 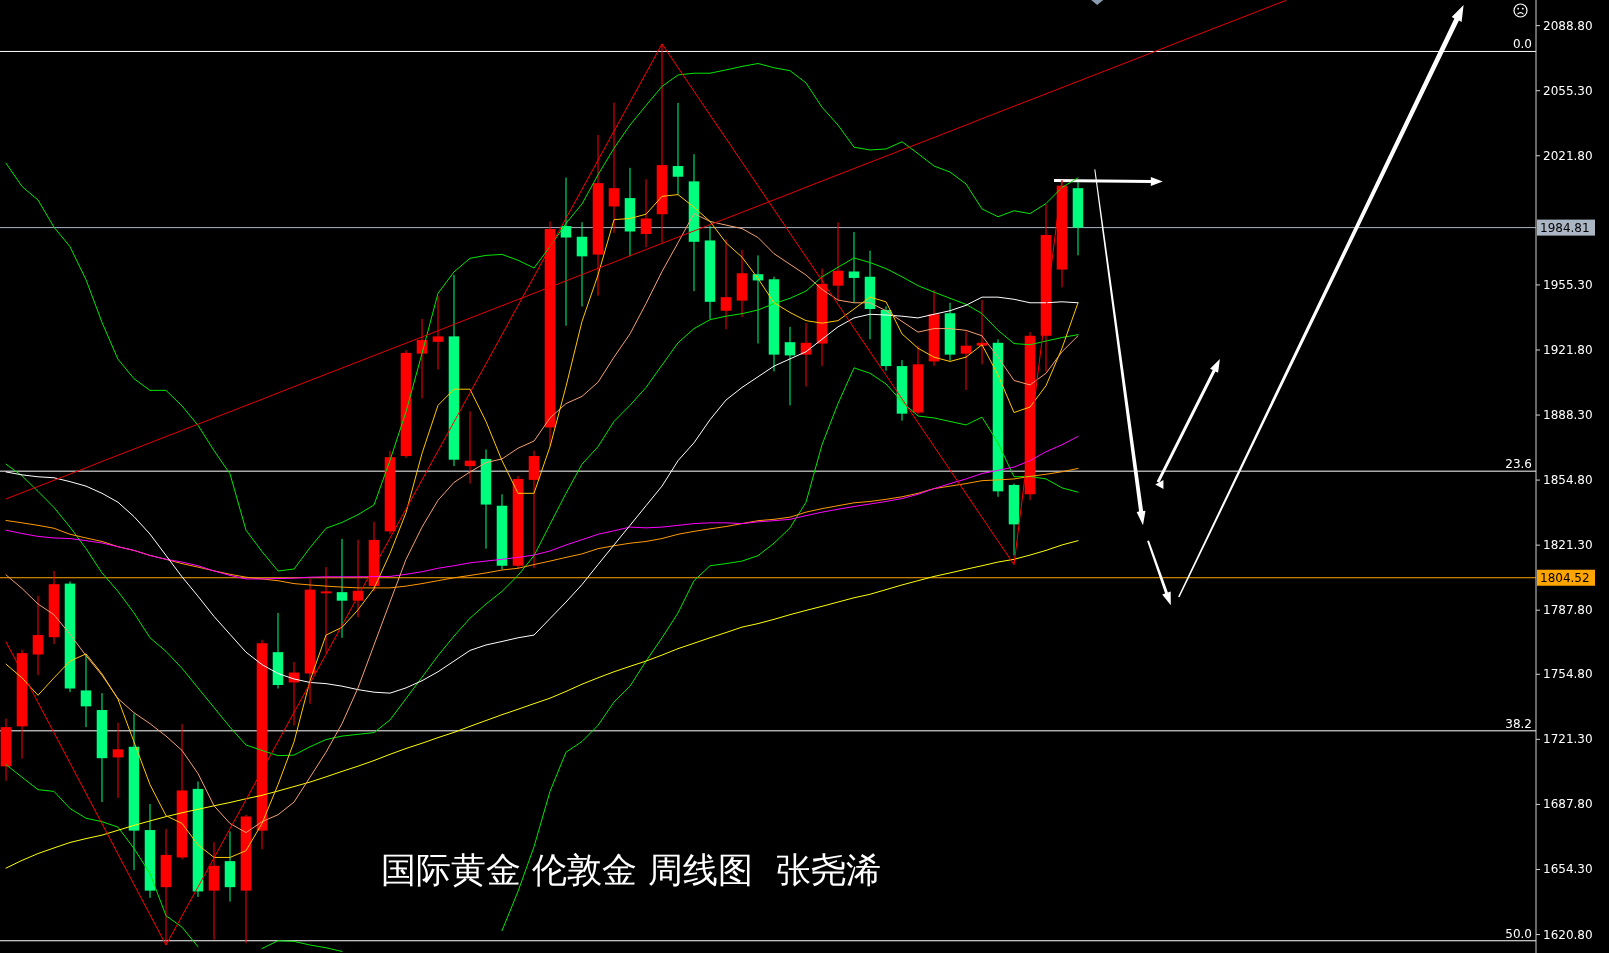 What do you see at coordinates (1568, 545) in the screenshot?
I see `y-tick-label: 1821.30` at bounding box center [1568, 545].